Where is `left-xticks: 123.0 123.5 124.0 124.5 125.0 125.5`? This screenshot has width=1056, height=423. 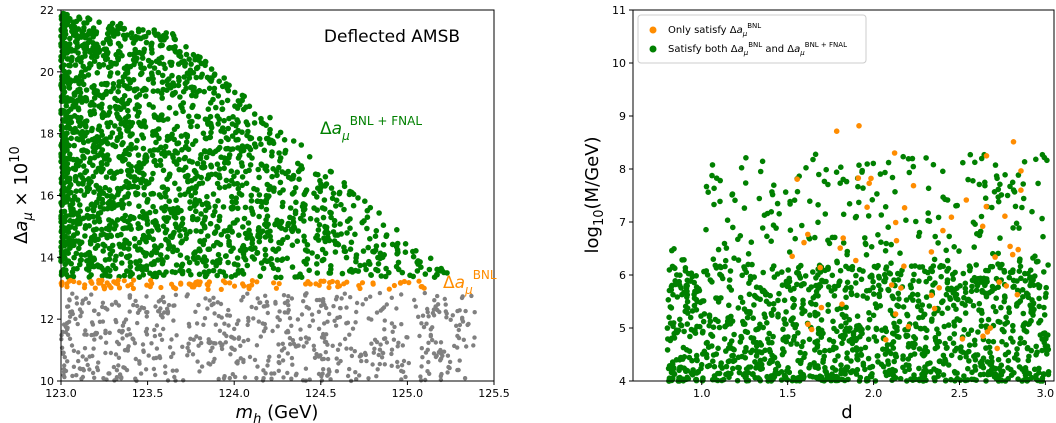
left-xticks: 123.0 123.5 124.0 124.5 125.0 125.5 is located at coordinates (277, 390).